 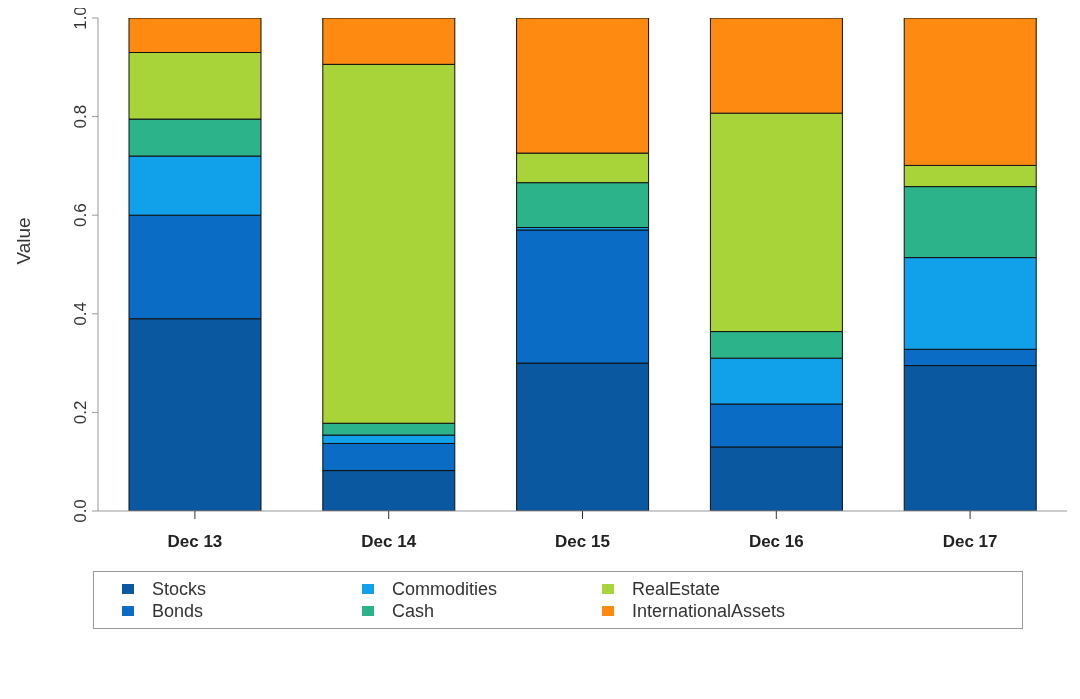 I want to click on y-tick-label: 0.4, so click(x=80, y=313).